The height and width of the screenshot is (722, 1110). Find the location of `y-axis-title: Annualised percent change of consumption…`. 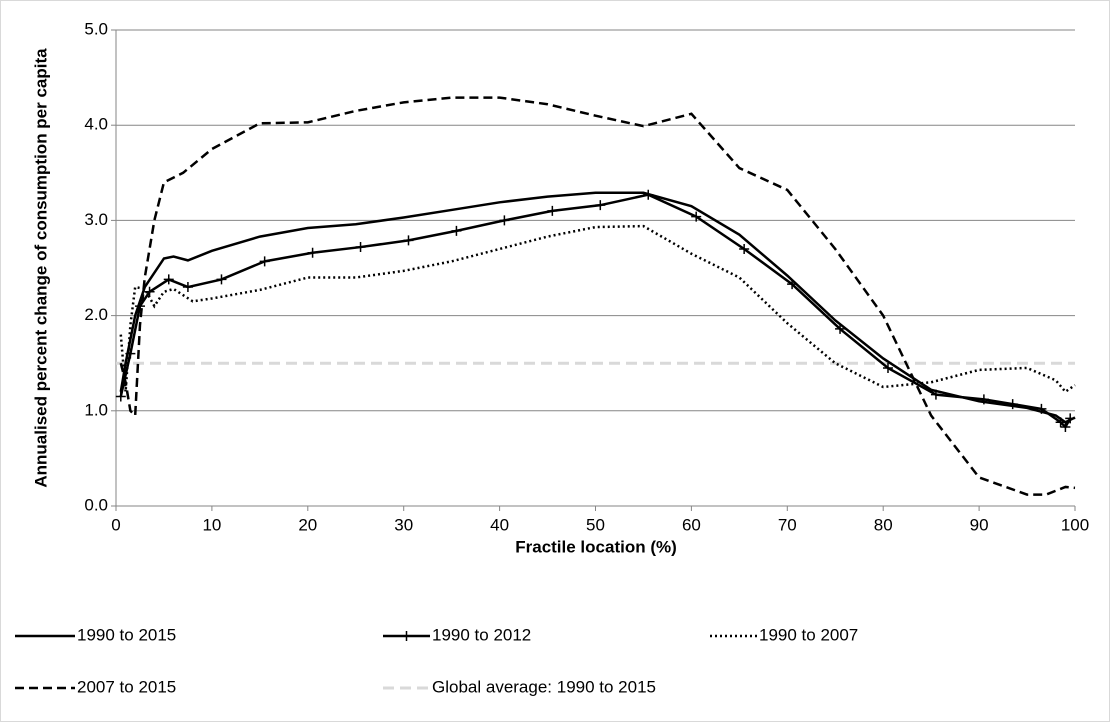

y-axis-title: Annualised percent change of consumption… is located at coordinates (40, 268).